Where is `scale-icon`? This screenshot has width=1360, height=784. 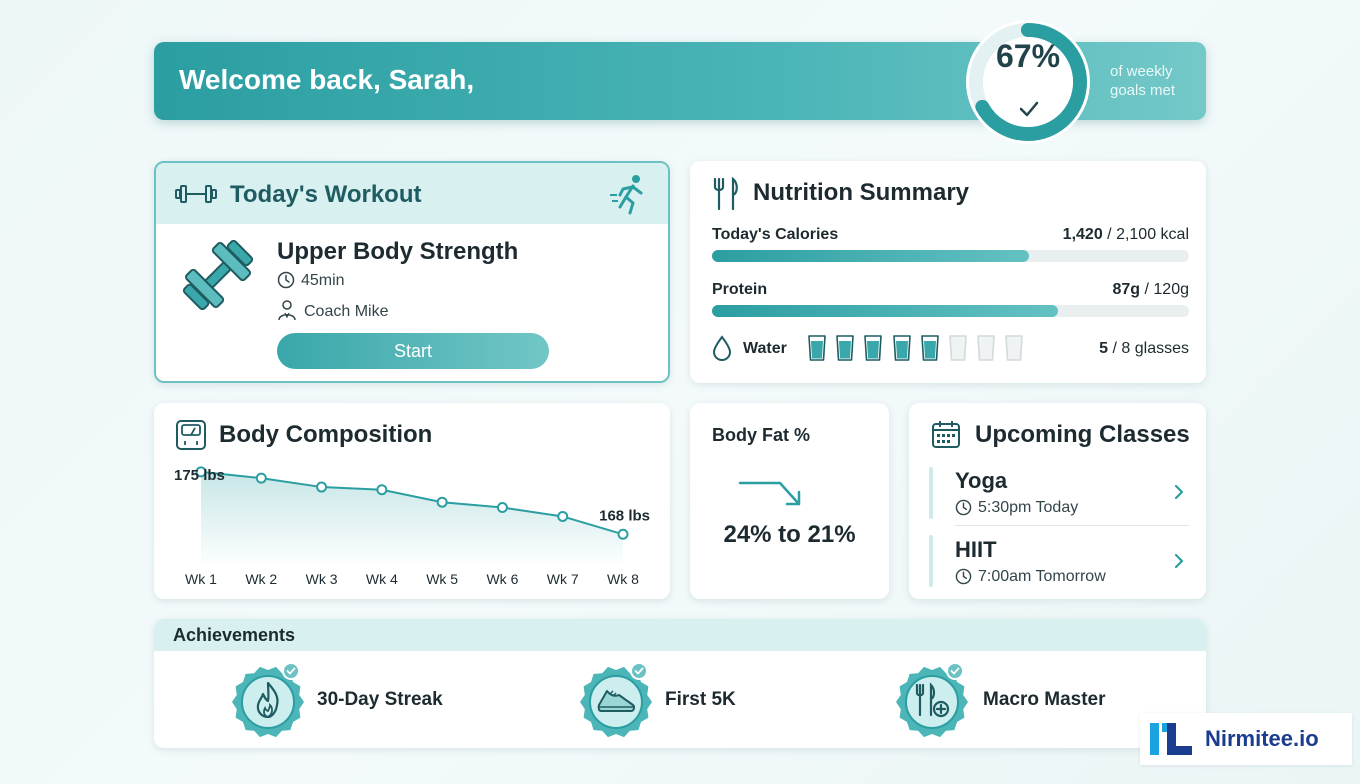
scale-icon is located at coordinates (191, 435).